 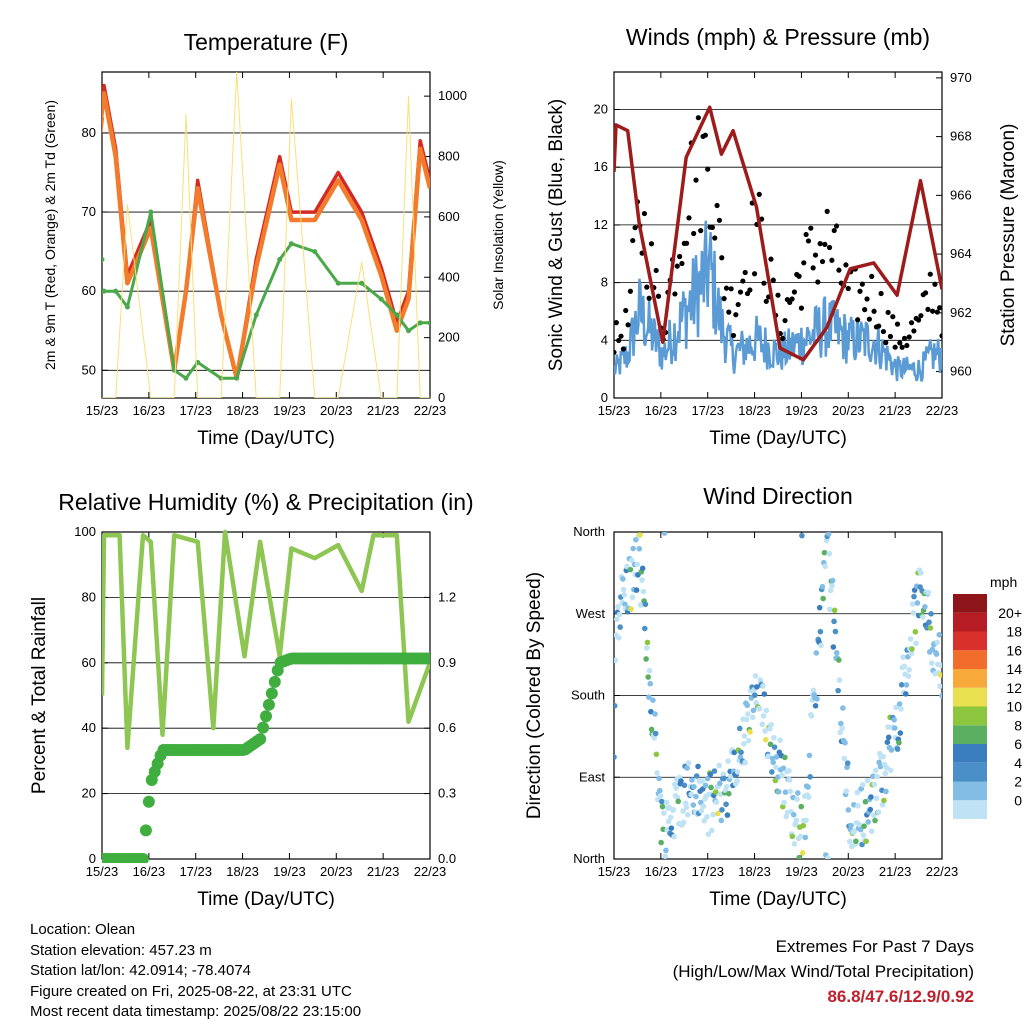 I want to click on winds-x-tick-label: 22/23, so click(x=942, y=410).